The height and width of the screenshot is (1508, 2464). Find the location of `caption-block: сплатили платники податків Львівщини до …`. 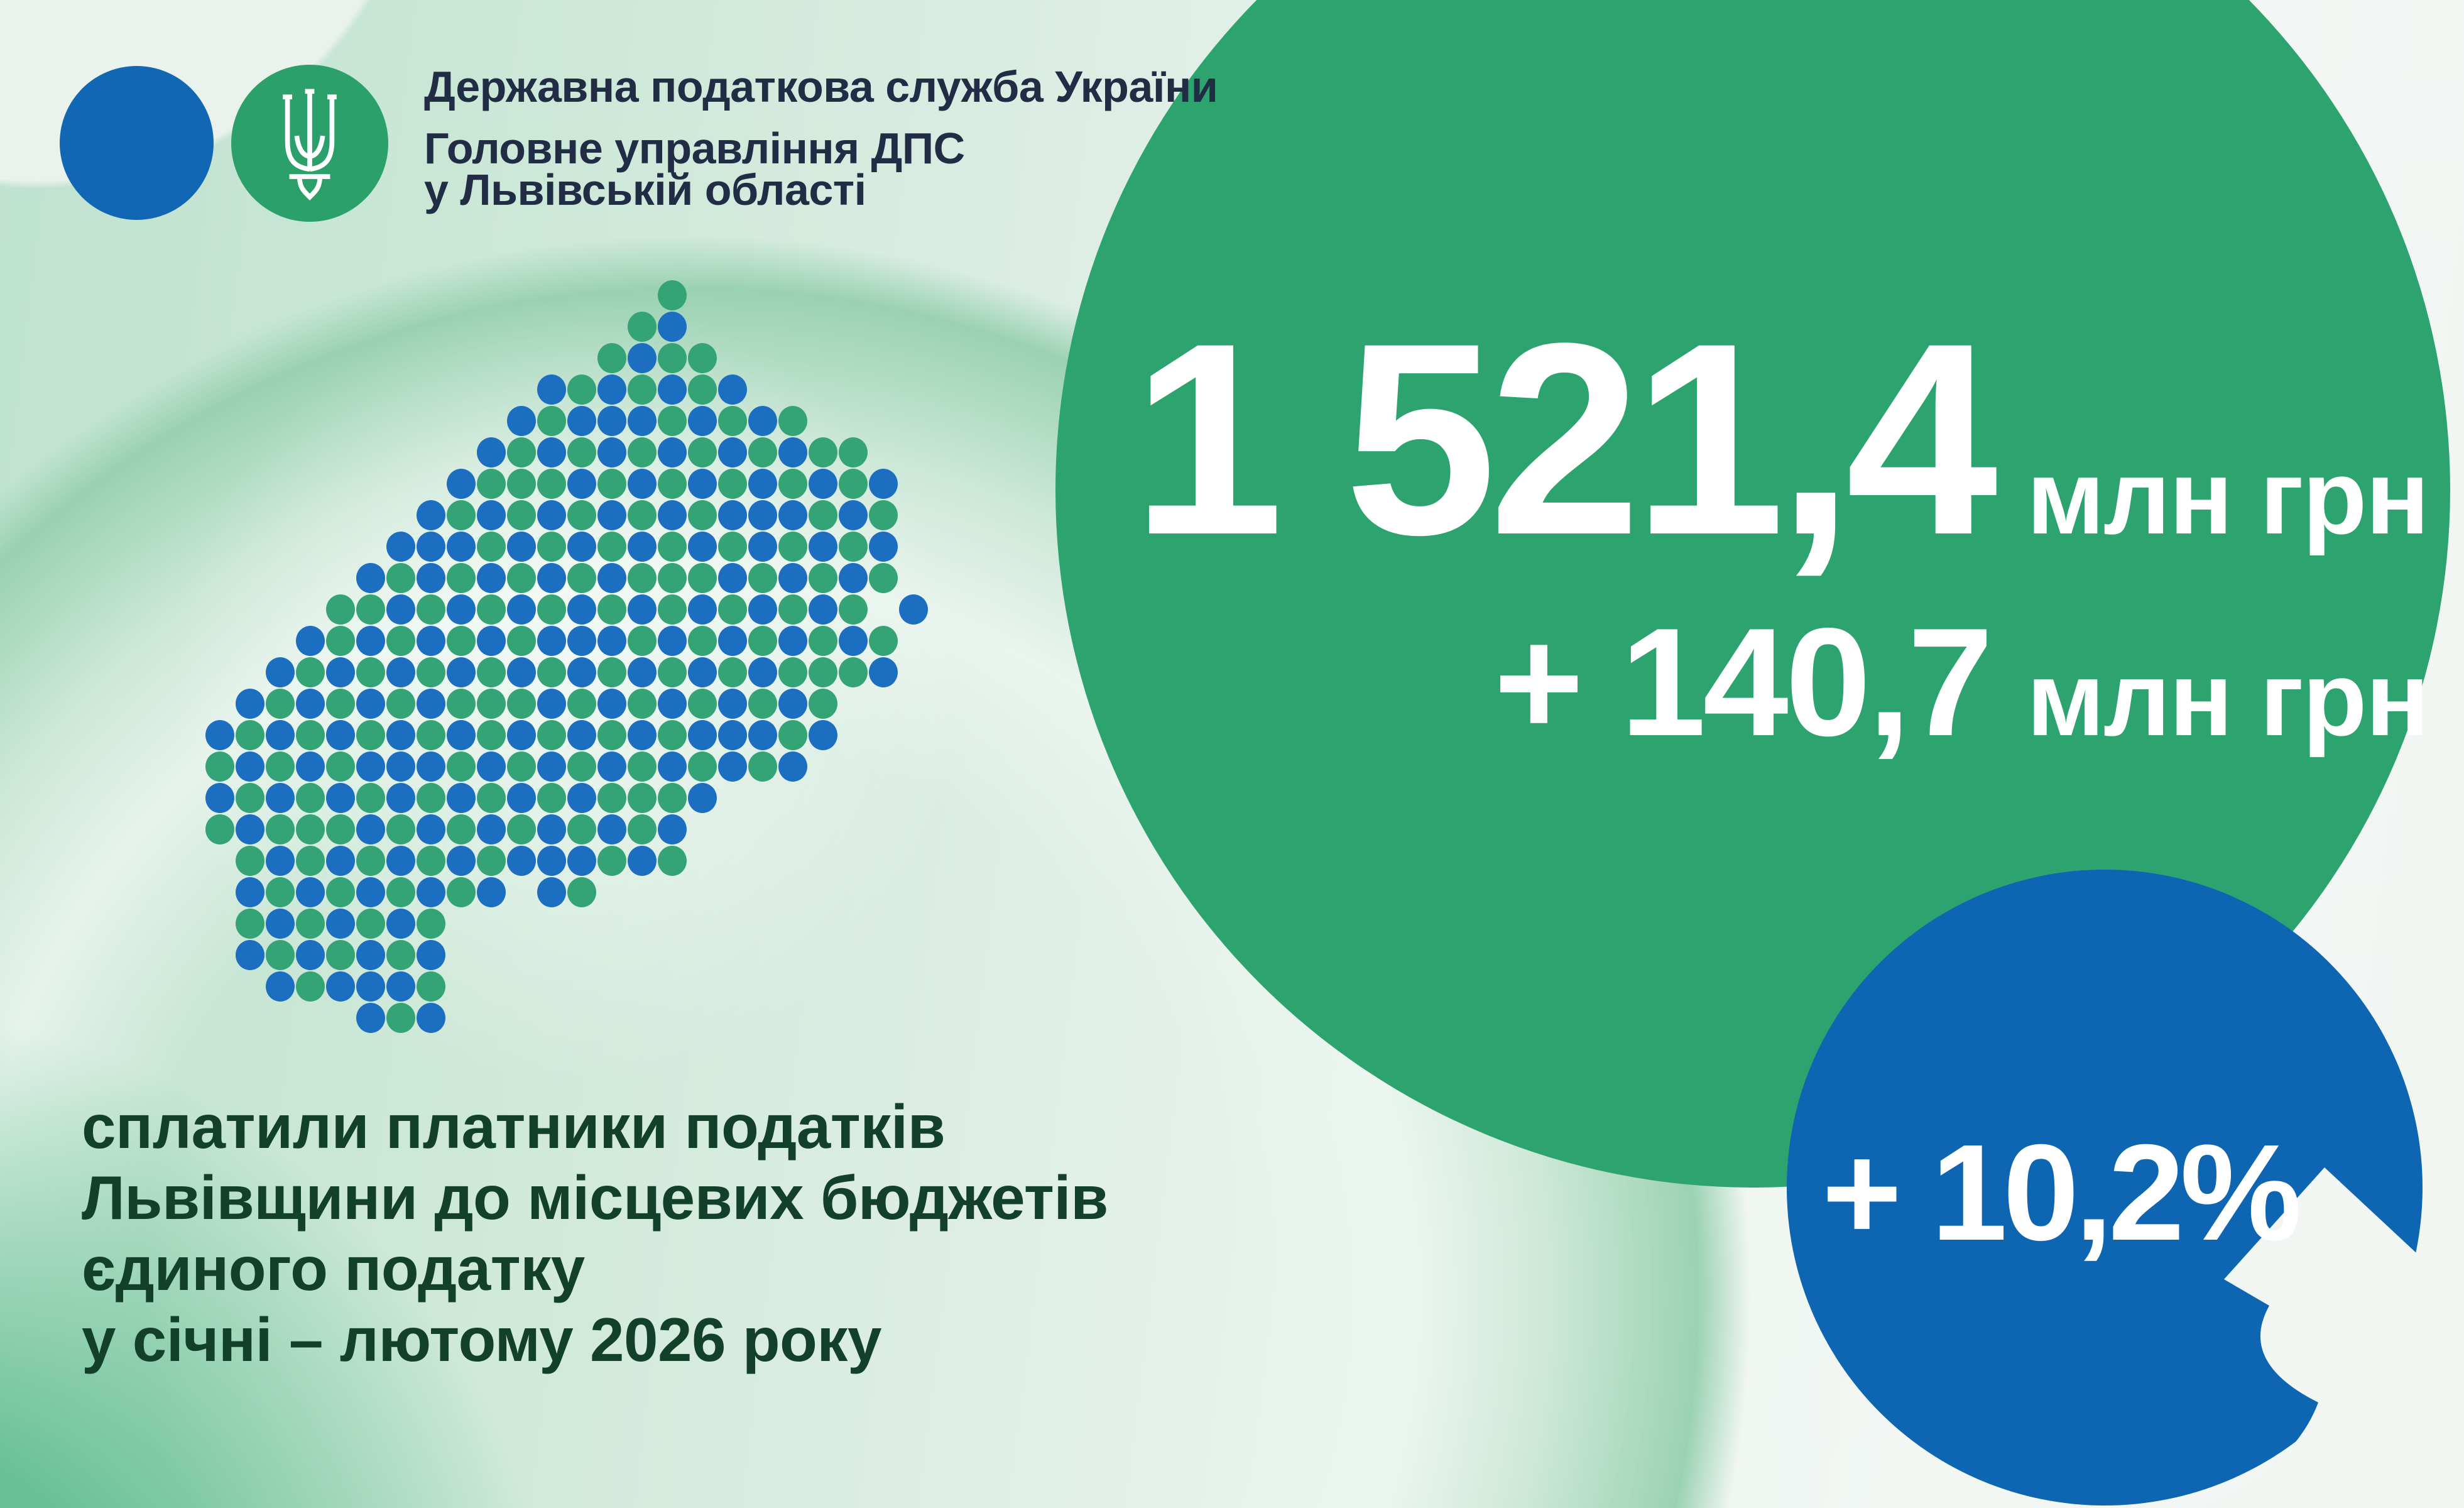

caption-block: сплатили платники податків Львівщини до … is located at coordinates (595, 1233).